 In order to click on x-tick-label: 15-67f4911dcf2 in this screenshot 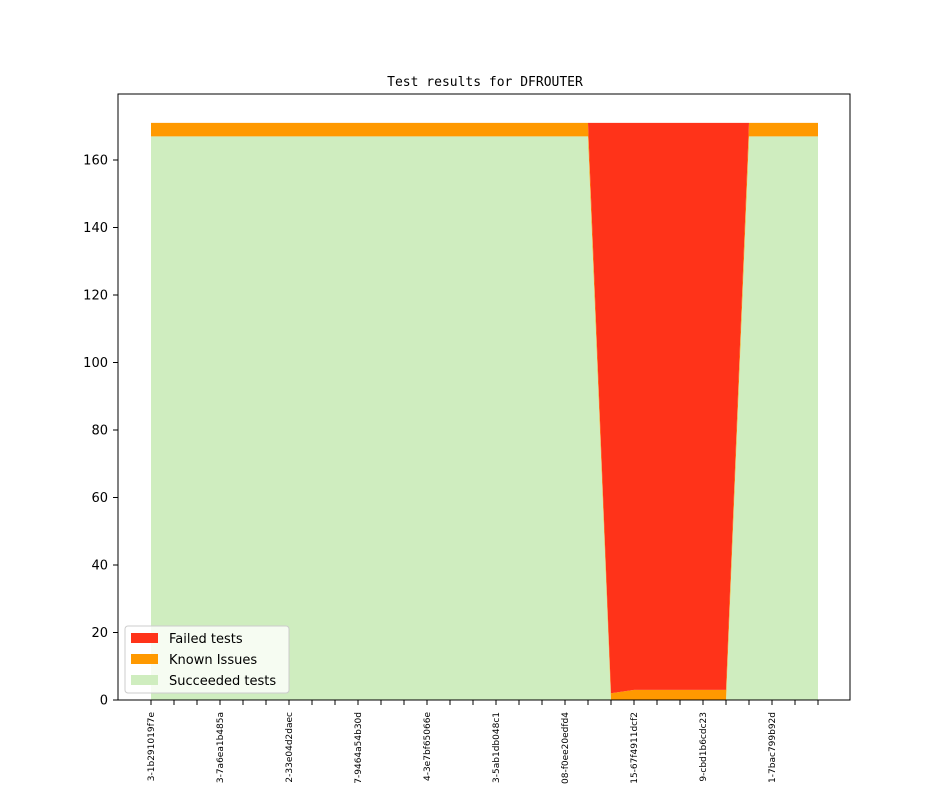, I will do `click(635, 748)`.